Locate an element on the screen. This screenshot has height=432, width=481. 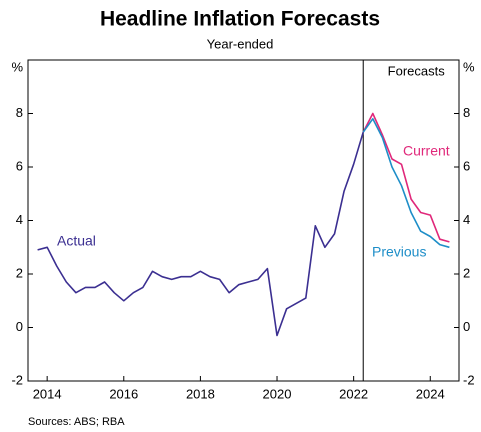
x-tick-label: 2016 is located at coordinates (123, 393).